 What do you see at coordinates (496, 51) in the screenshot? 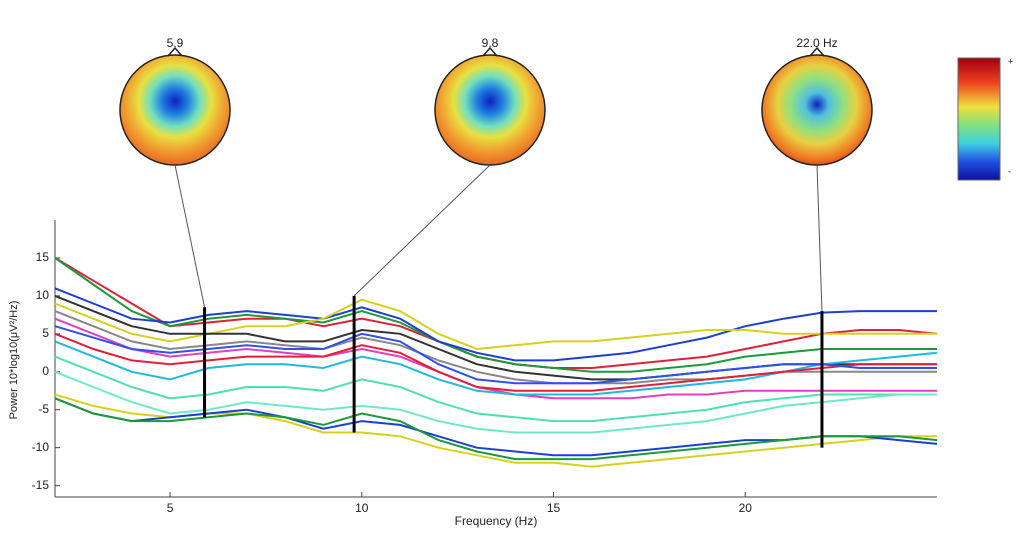
I see `nose` at bounding box center [496, 51].